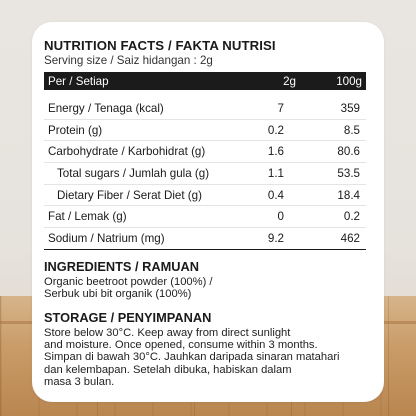  Describe the element at coordinates (351, 217) in the screenshot. I see `value-per-100g: 0.2` at that location.